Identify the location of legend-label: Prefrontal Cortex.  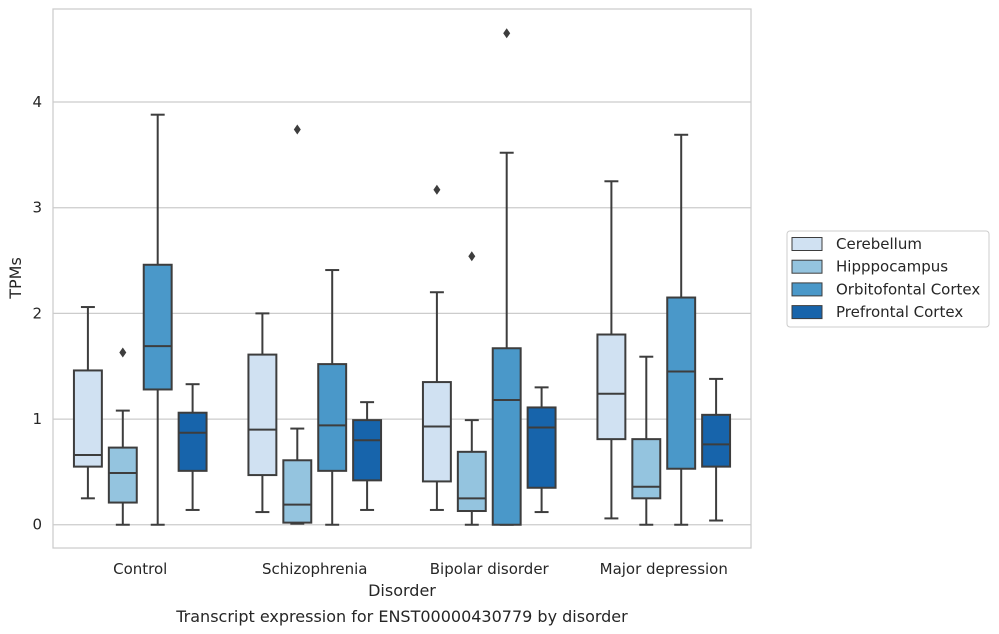
(899, 312).